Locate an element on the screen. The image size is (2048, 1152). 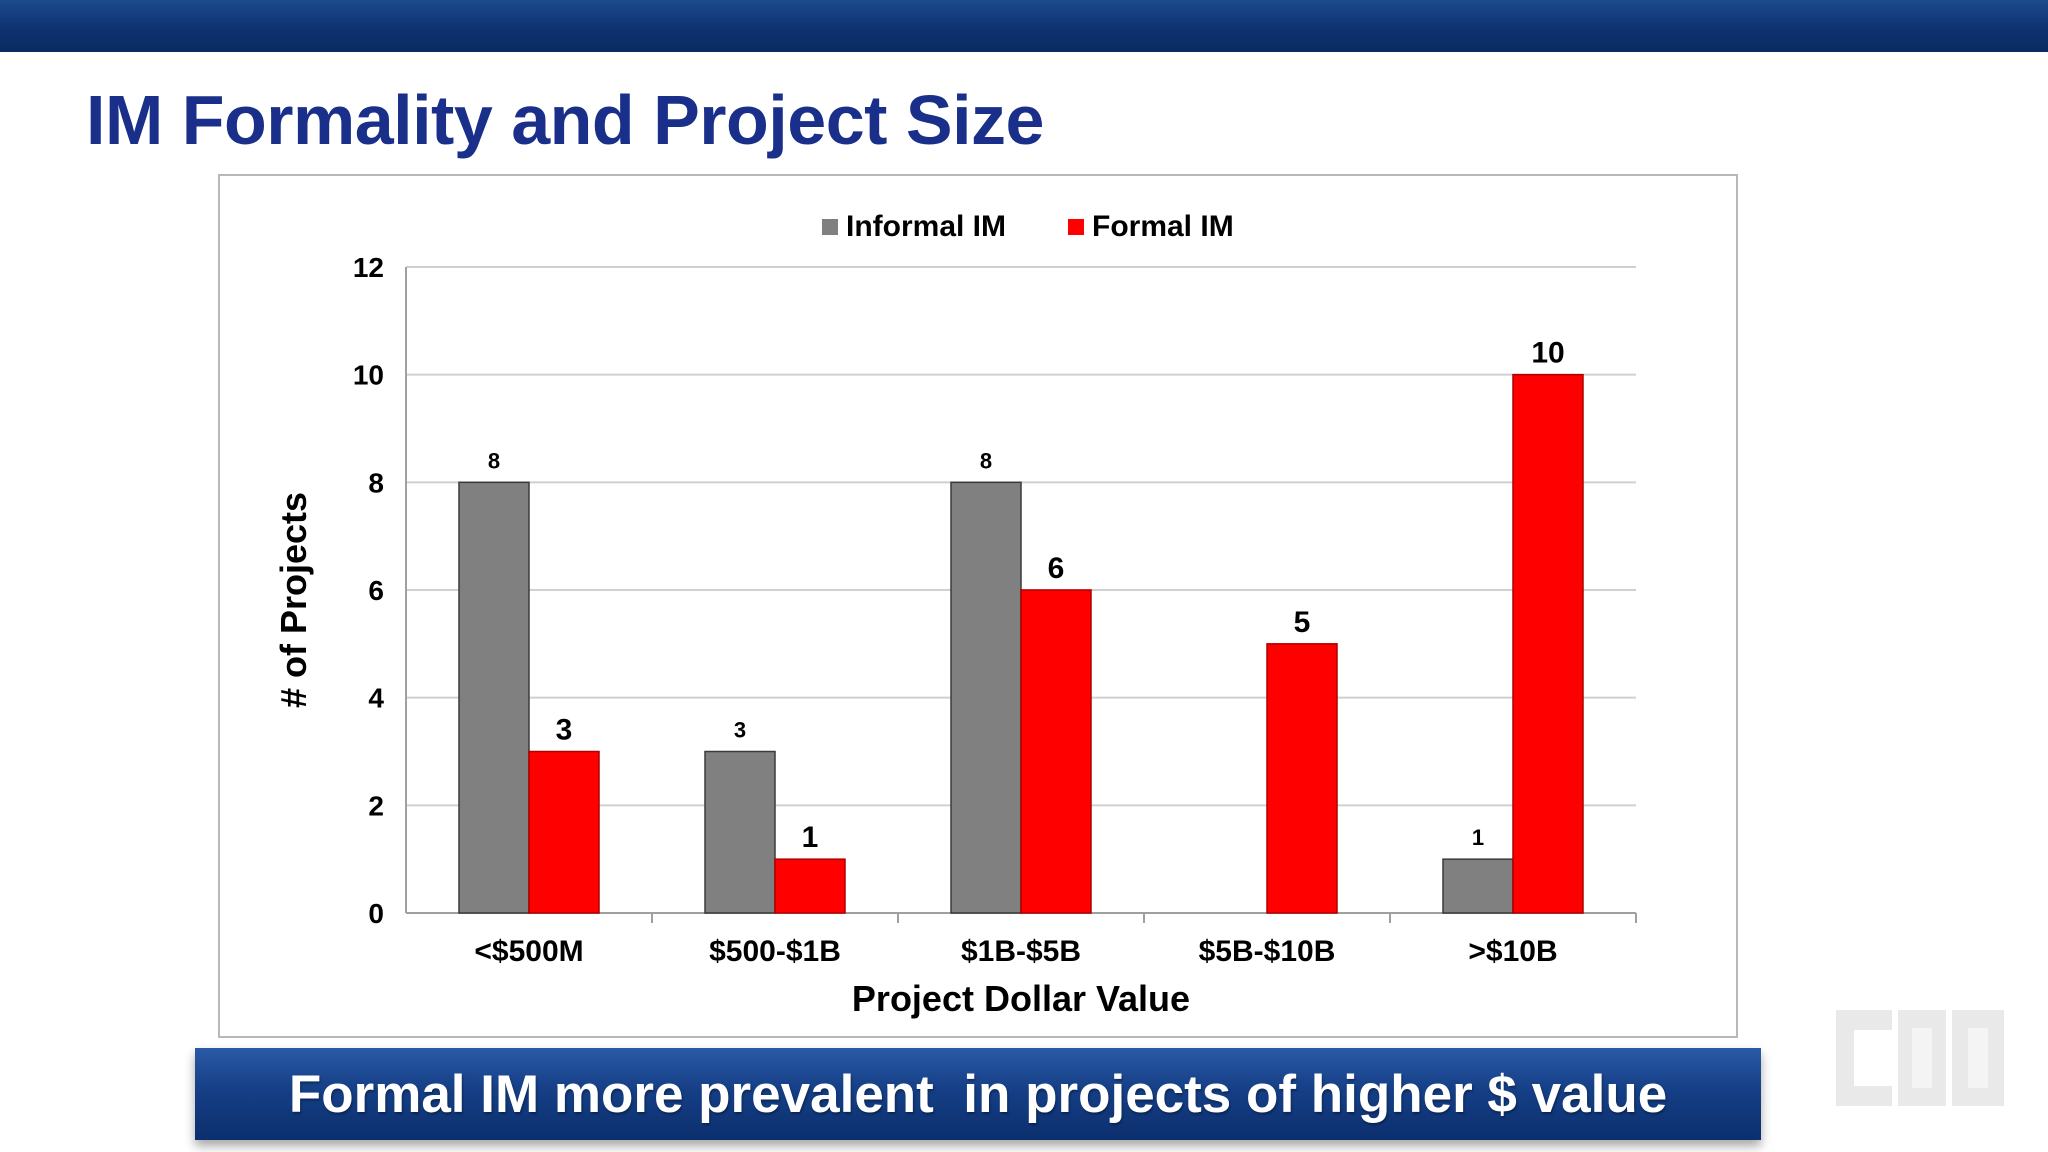
bar-formal-im-1b-5b is located at coordinates (1056, 751).